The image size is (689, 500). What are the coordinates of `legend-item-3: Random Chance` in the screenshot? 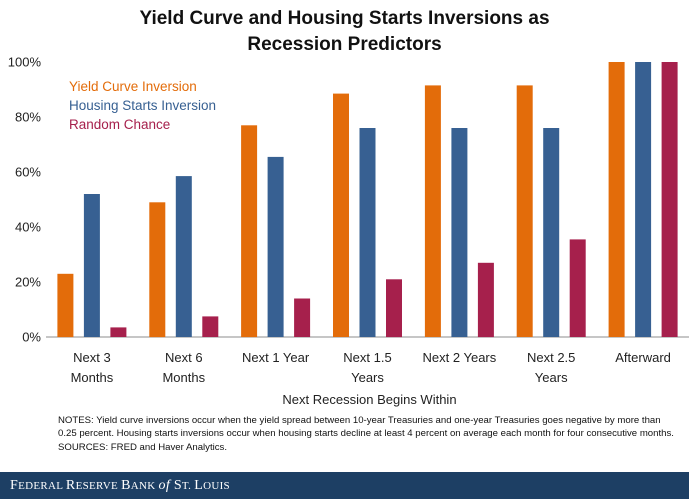 It's located at (119, 124).